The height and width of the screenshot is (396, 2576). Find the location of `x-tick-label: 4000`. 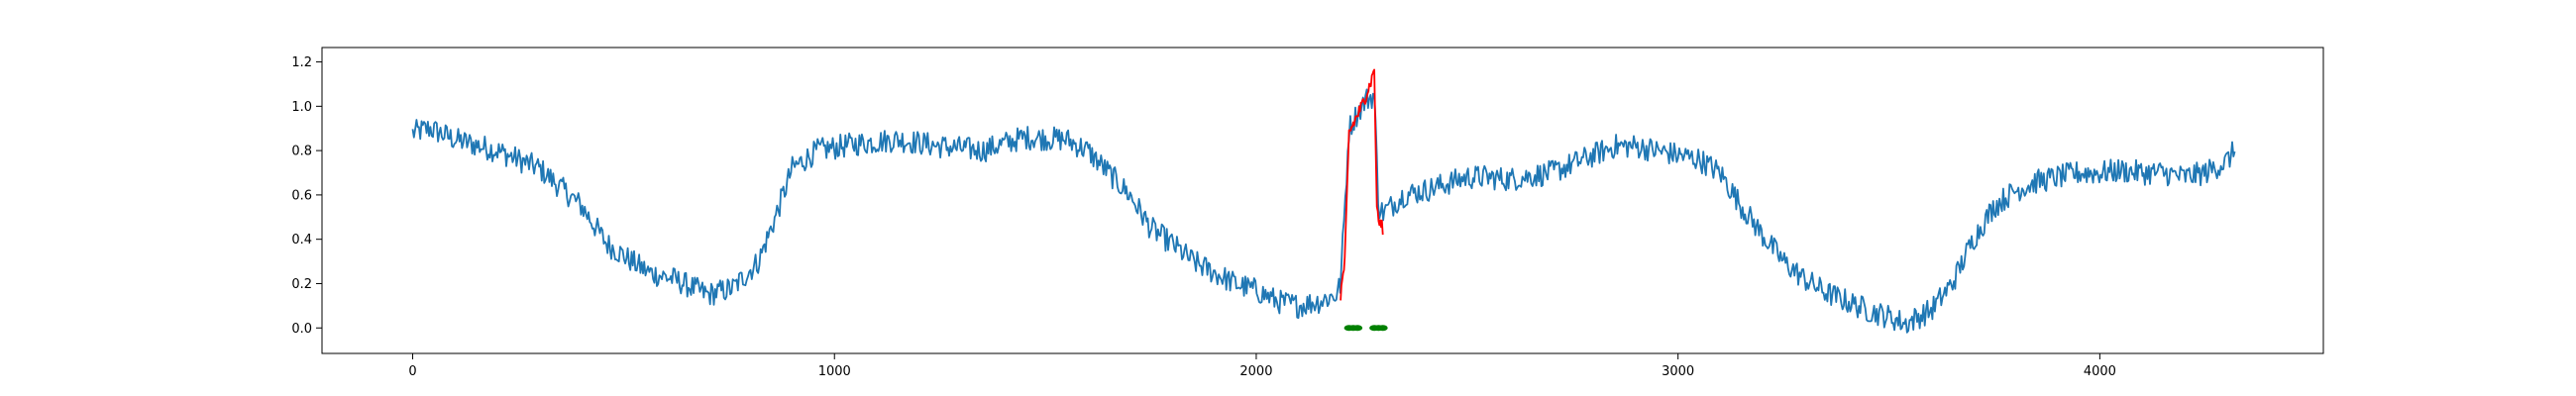

x-tick-label: 4000 is located at coordinates (2100, 372).